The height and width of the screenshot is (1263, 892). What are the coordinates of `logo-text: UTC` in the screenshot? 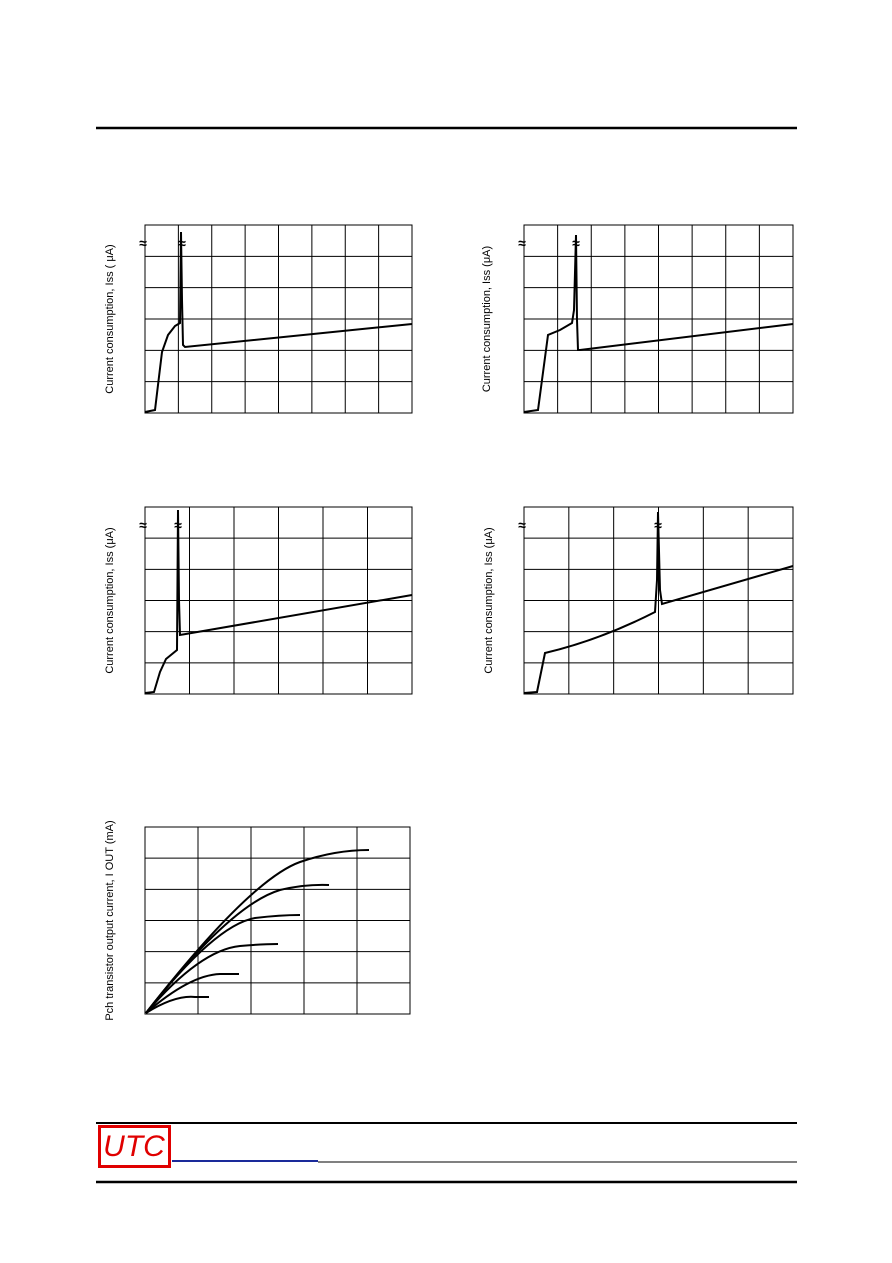 It's located at (134, 1146).